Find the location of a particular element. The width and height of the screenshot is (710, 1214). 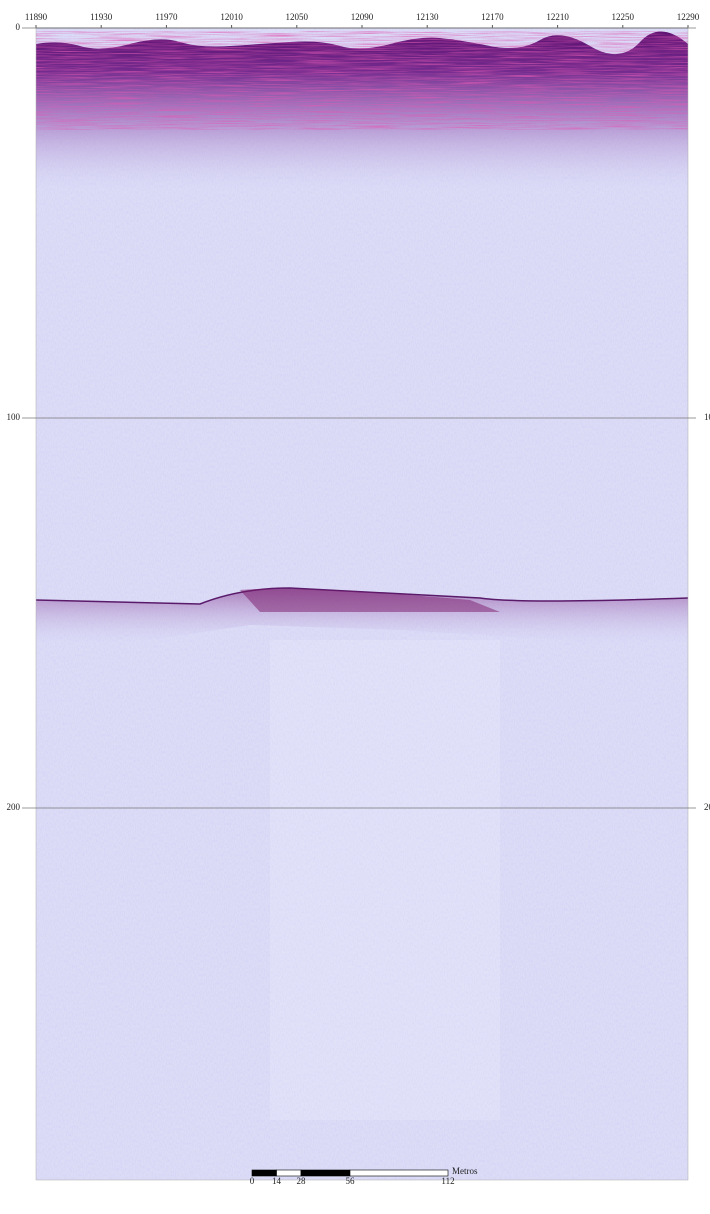

scale-label: 28 is located at coordinates (302, 1181).